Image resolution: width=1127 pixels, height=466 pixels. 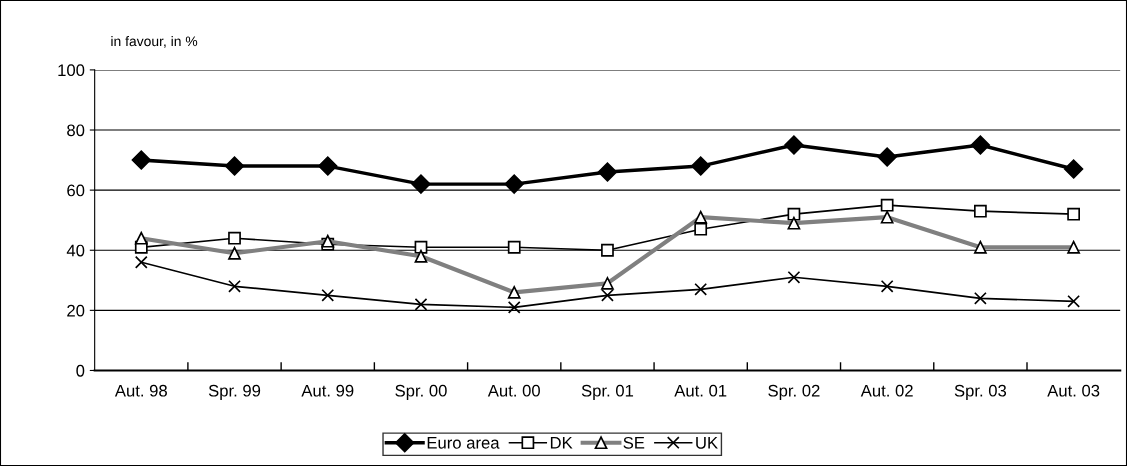 What do you see at coordinates (76, 130) in the screenshot?
I see `y-tick-label: 80` at bounding box center [76, 130].